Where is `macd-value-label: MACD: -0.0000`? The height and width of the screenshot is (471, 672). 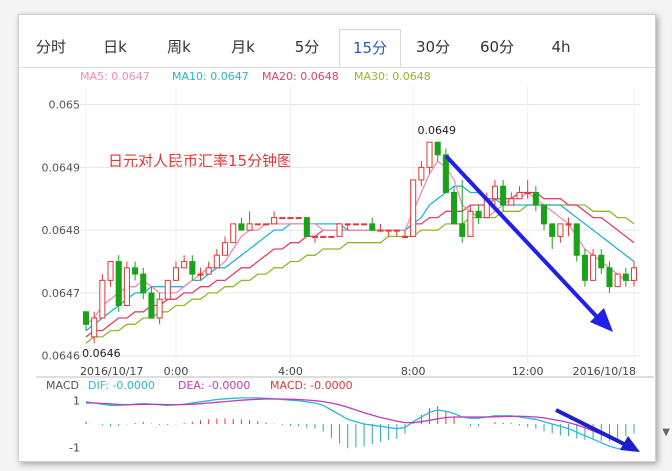 macd-value-label: MACD: -0.0000 is located at coordinates (311, 385).